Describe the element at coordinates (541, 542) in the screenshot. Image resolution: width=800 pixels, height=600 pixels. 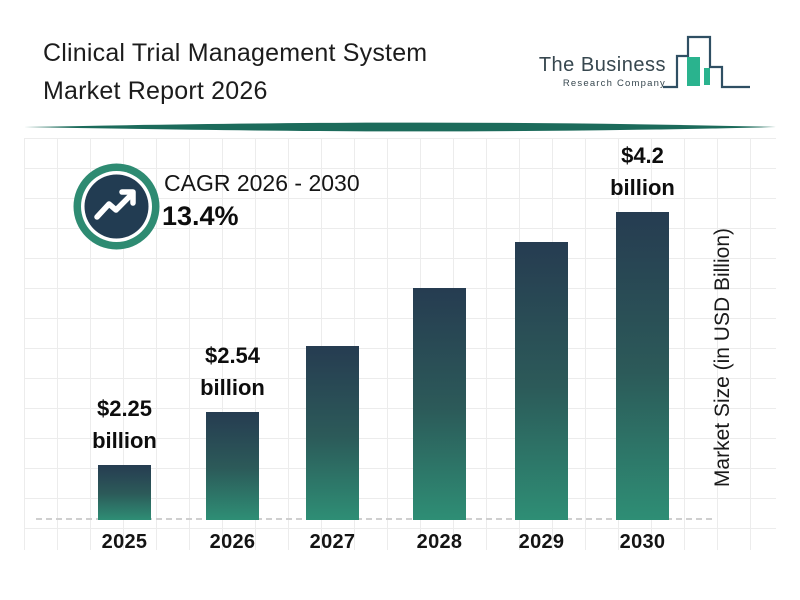
I see `x-tick-2029: 2029` at that location.